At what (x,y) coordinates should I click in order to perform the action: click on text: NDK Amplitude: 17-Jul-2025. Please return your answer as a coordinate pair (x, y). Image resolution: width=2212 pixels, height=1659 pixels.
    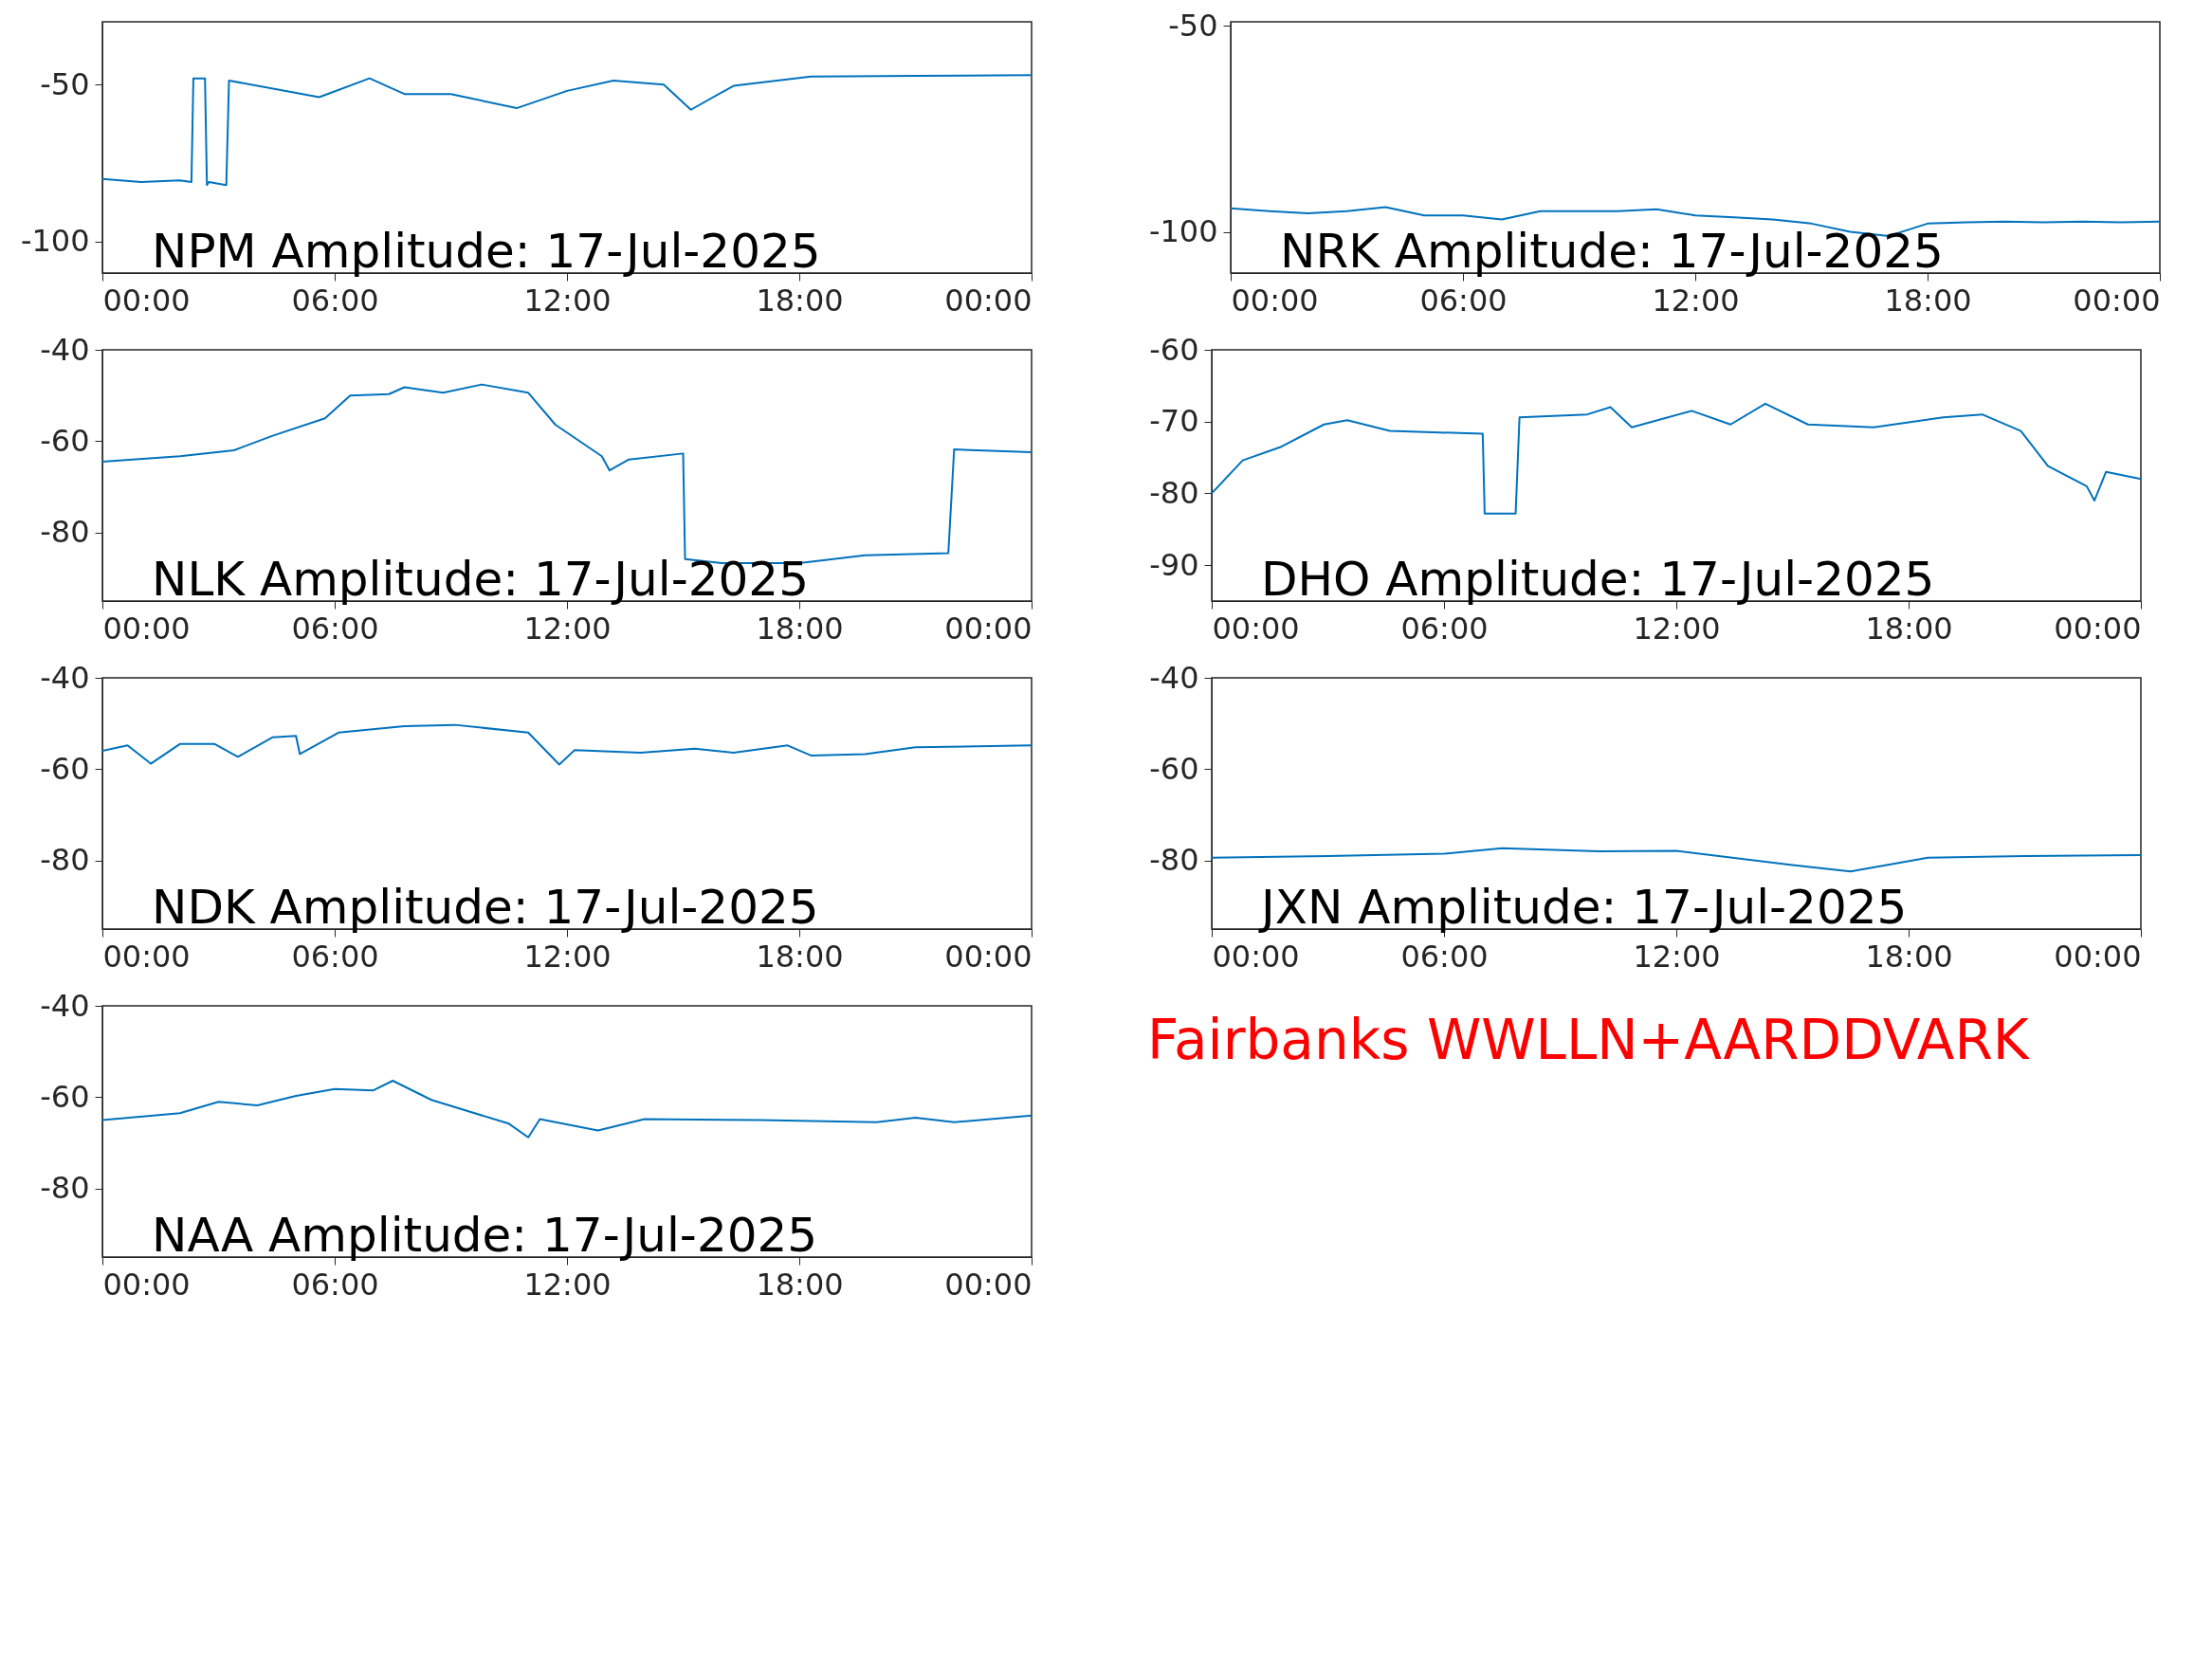
    Looking at the image, I should click on (485, 907).